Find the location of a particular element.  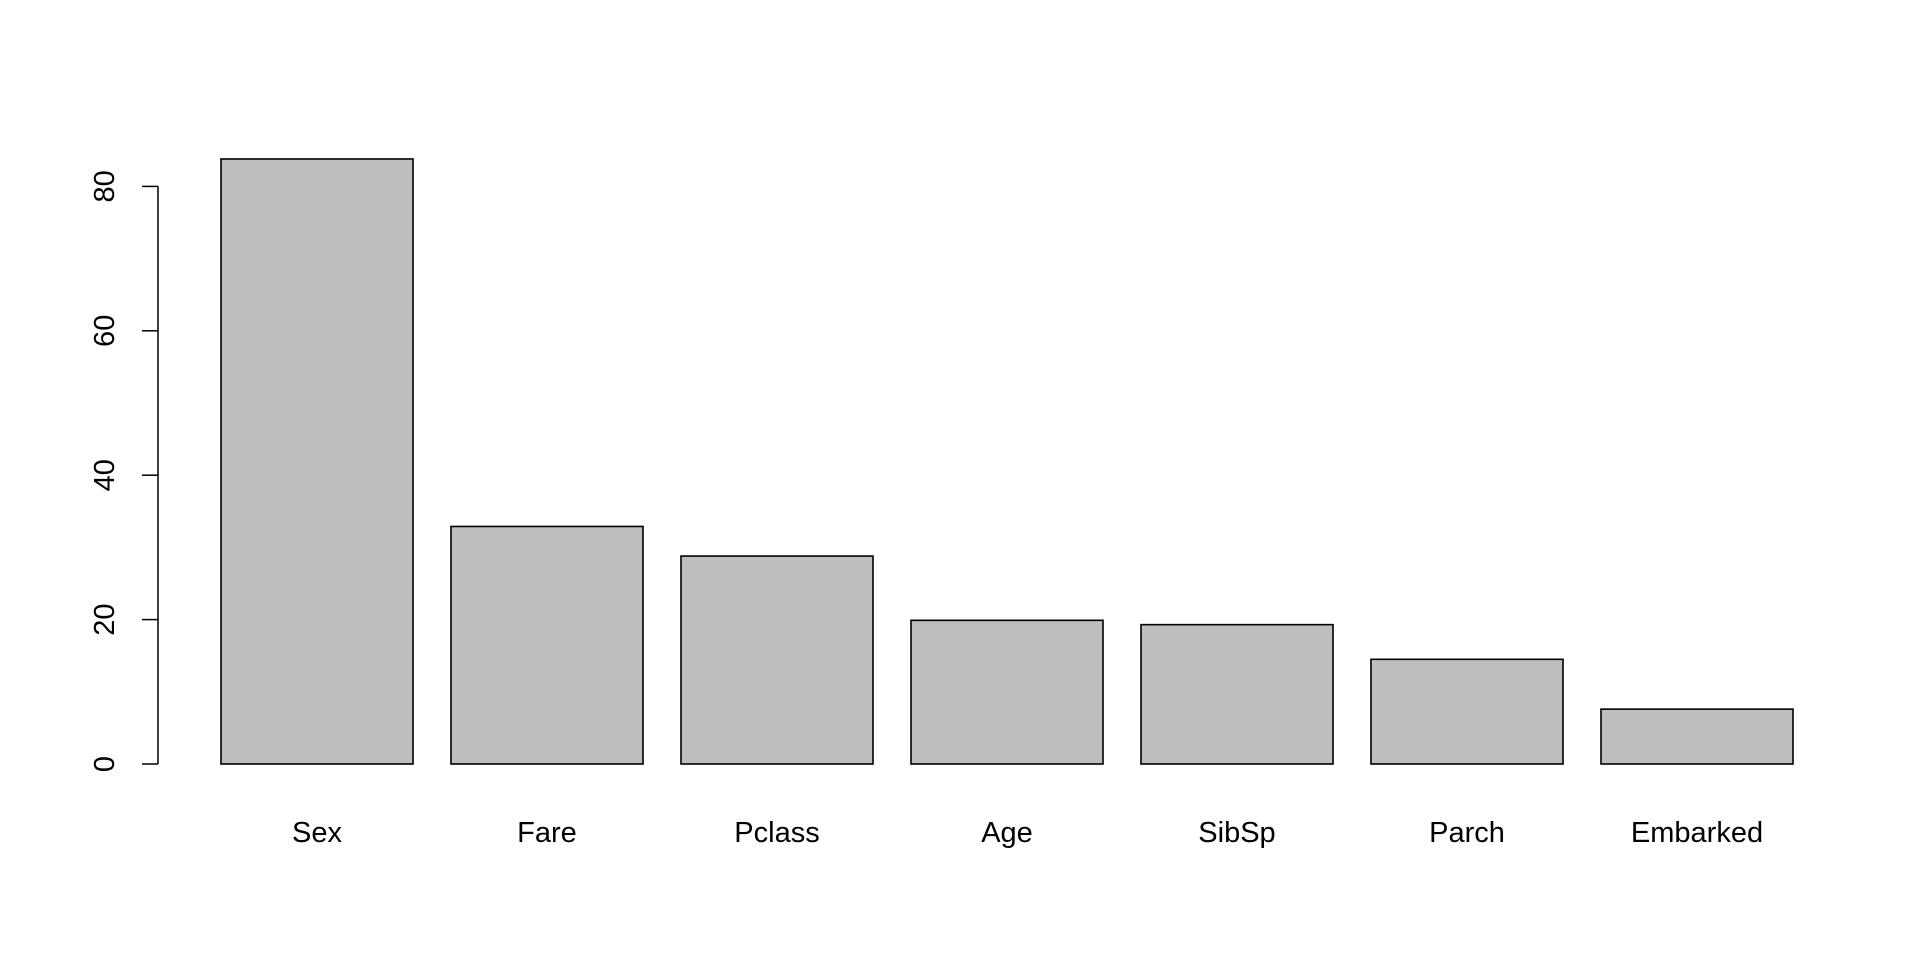

x-tick-label: SibSp is located at coordinates (1236, 833).